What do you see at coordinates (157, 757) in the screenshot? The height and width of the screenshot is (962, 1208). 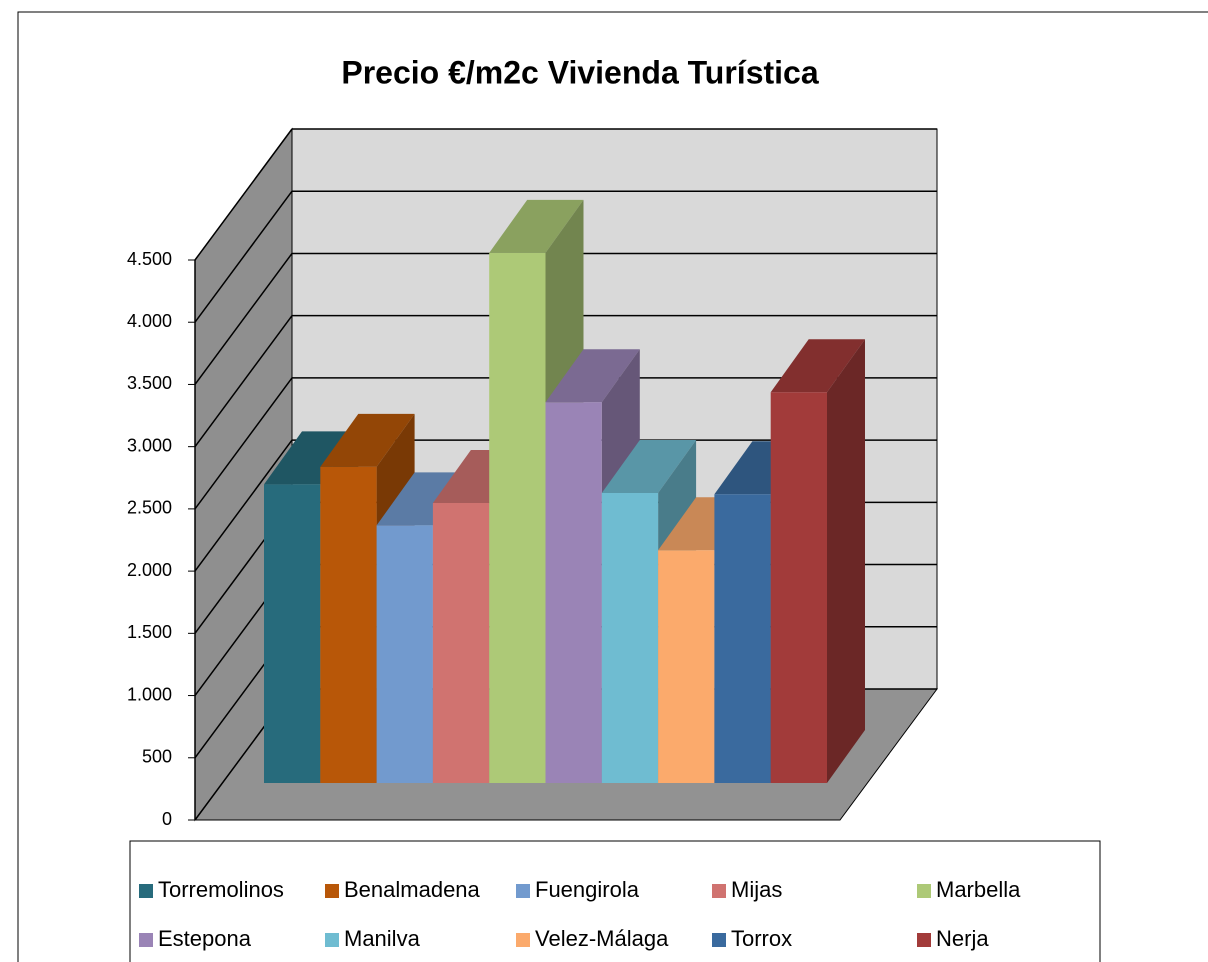 I see `y-tick-label: 500` at bounding box center [157, 757].